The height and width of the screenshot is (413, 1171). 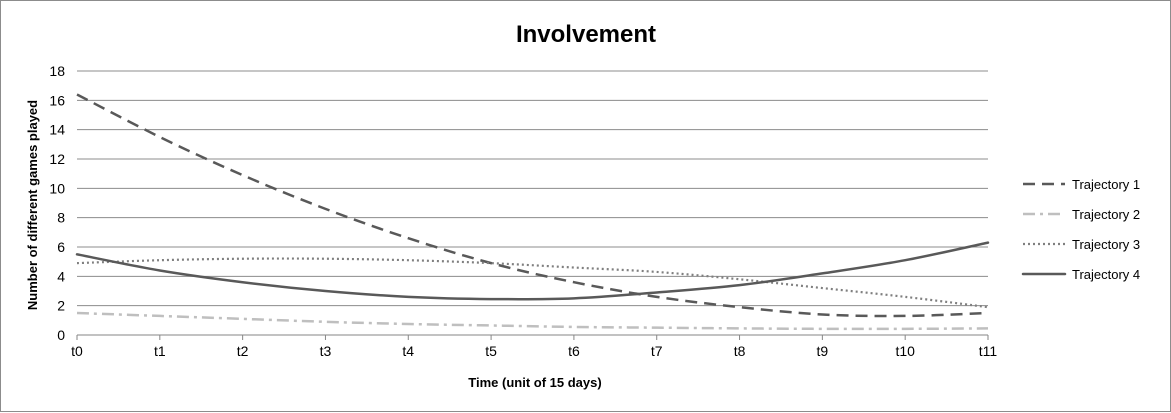 I want to click on x-tick-label: t6, so click(x=574, y=351).